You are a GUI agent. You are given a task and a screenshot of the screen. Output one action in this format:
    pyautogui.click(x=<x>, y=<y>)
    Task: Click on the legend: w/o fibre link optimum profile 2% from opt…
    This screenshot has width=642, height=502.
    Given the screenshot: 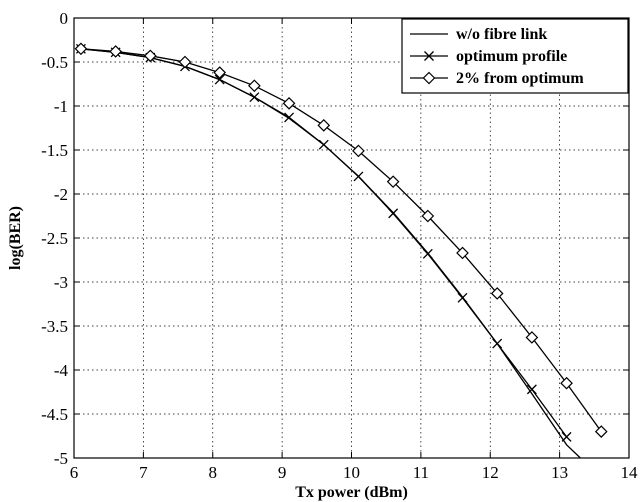 What is the action you would take?
    pyautogui.click(x=515, y=56)
    